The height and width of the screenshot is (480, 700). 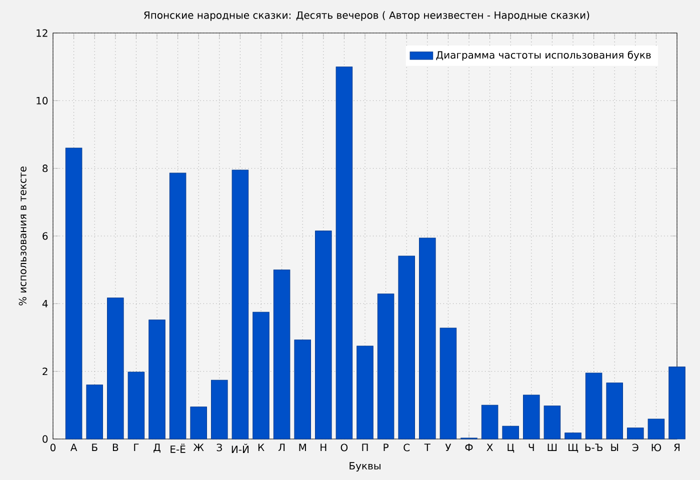 What do you see at coordinates (42, 100) in the screenshot?
I see `y-tick-label: 10` at bounding box center [42, 100].